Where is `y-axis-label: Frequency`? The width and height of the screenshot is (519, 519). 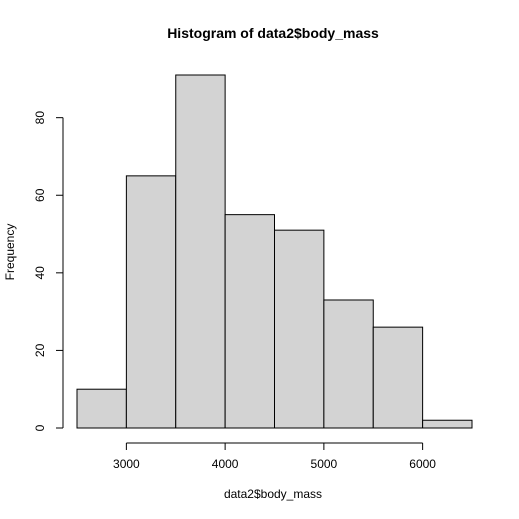
y-axis-label: Frequency is located at coordinates (10, 252).